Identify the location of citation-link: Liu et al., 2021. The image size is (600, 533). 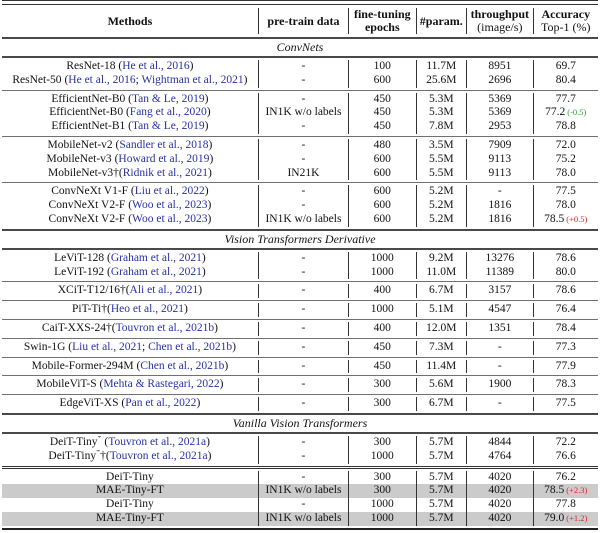
(107, 346).